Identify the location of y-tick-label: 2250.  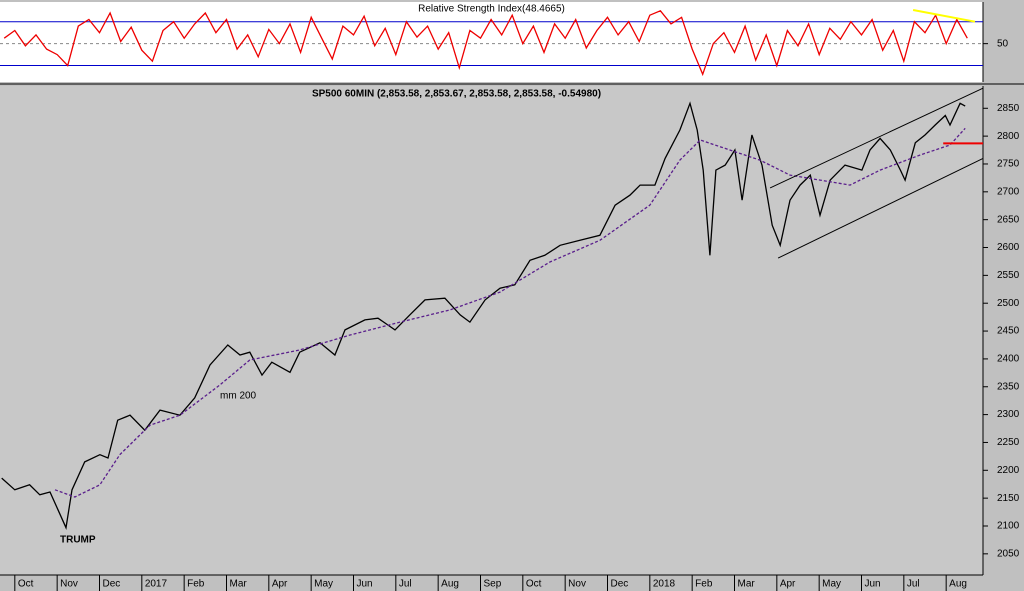
(1008, 442).